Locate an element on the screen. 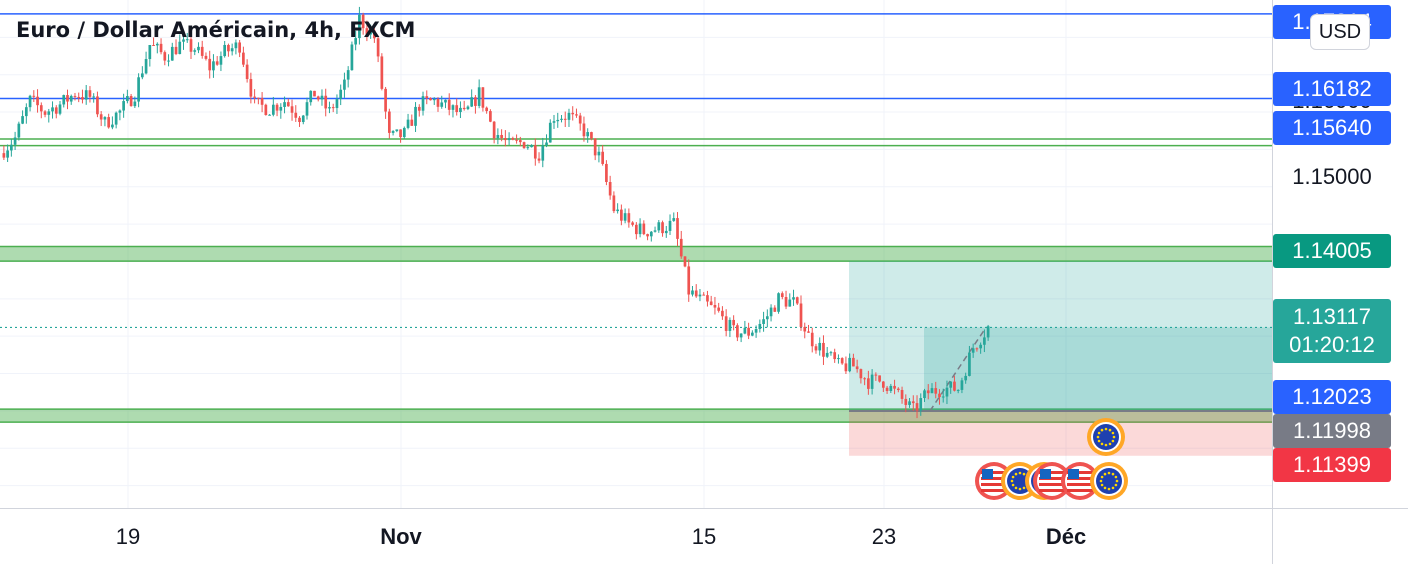 The width and height of the screenshot is (1408, 564). price-badge: 1.11399 is located at coordinates (1332, 465).